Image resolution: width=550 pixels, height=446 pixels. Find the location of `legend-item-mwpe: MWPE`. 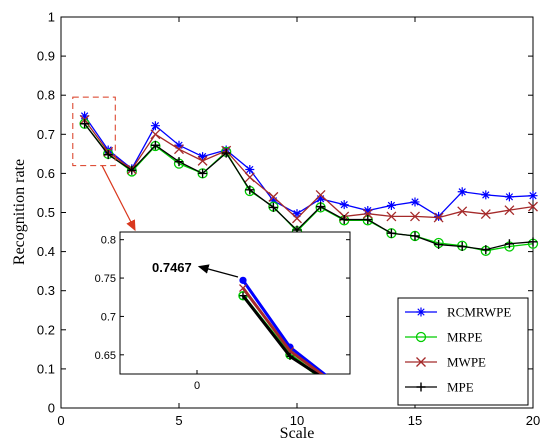

legend-item-mwpe: MWPE is located at coordinates (445, 362).